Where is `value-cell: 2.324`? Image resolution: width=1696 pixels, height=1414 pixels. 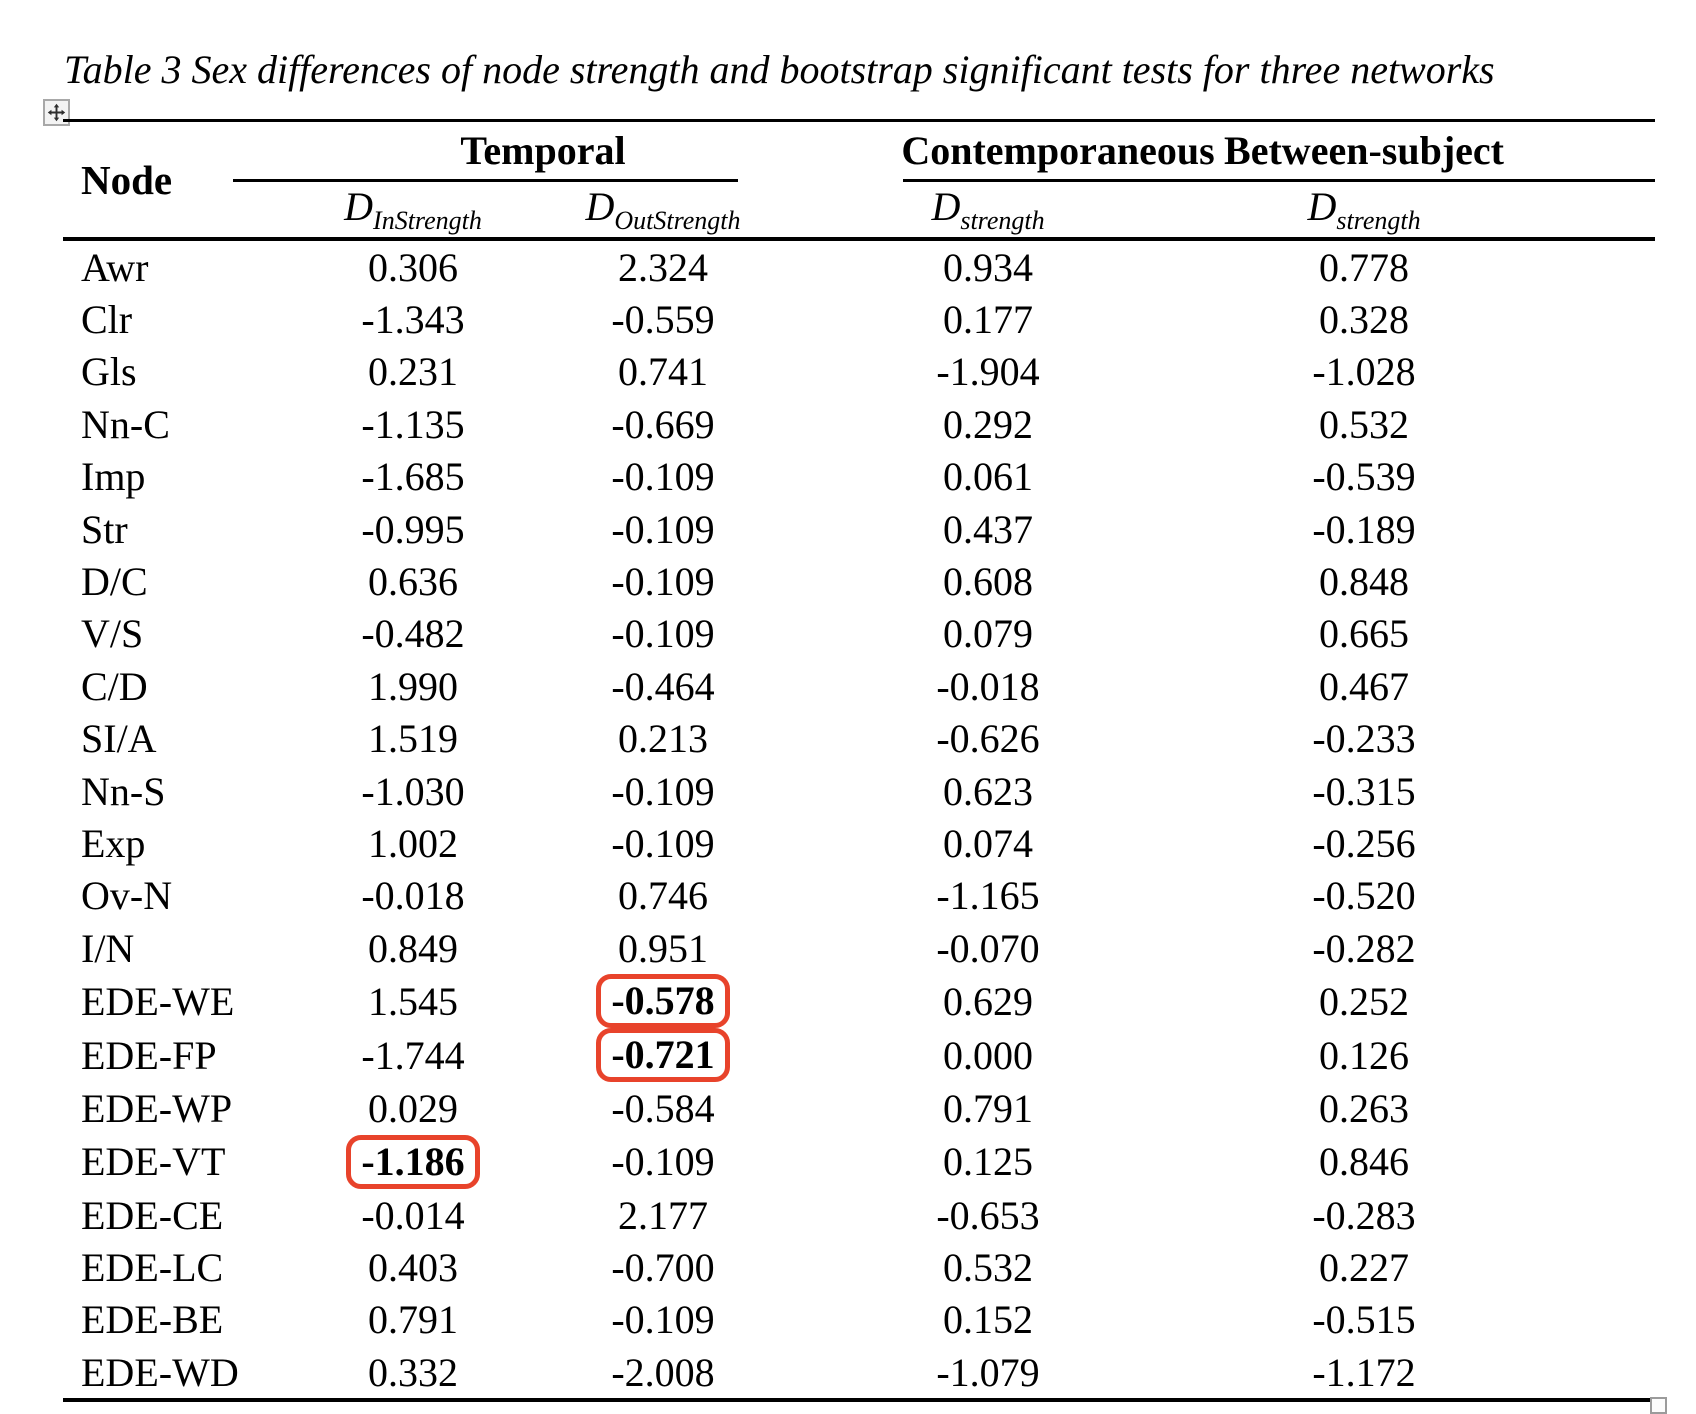 value-cell: 2.324 is located at coordinates (663, 267).